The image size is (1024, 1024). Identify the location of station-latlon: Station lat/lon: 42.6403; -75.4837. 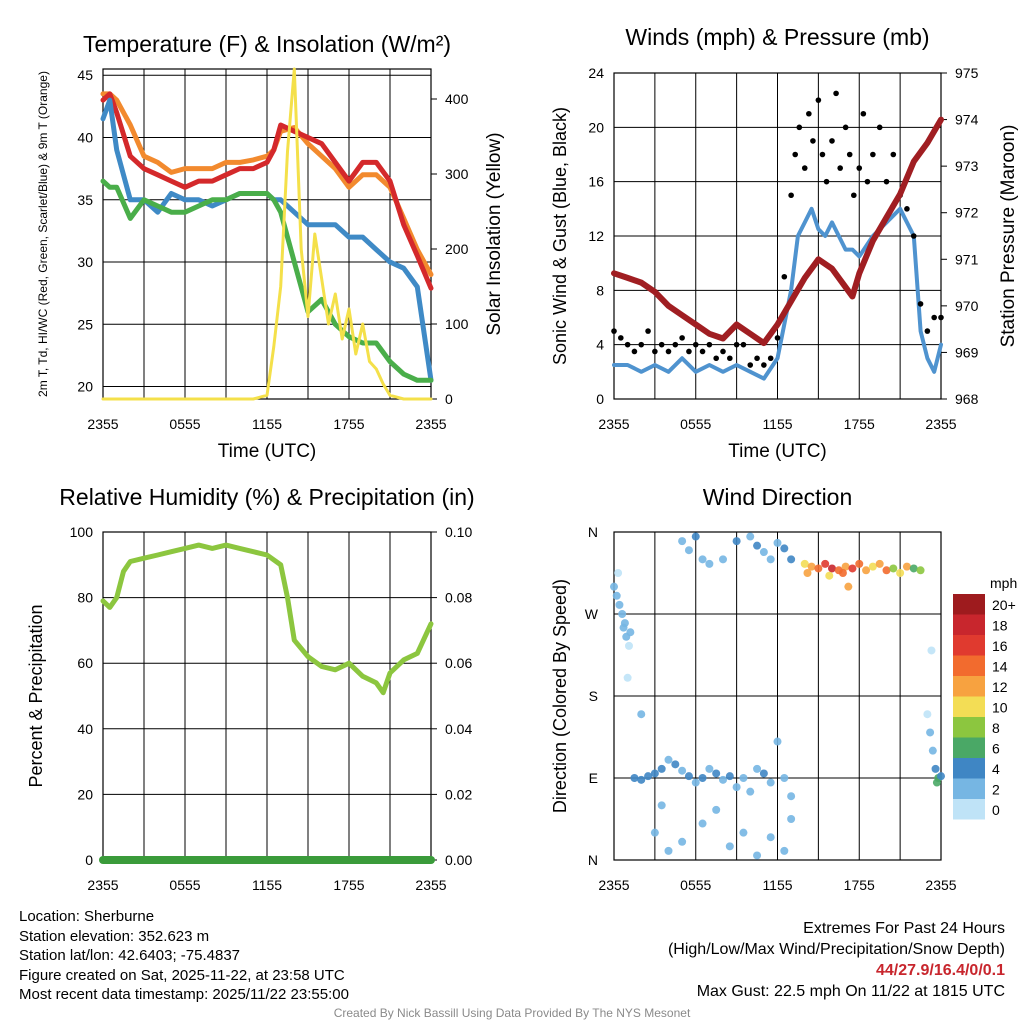
(130, 955).